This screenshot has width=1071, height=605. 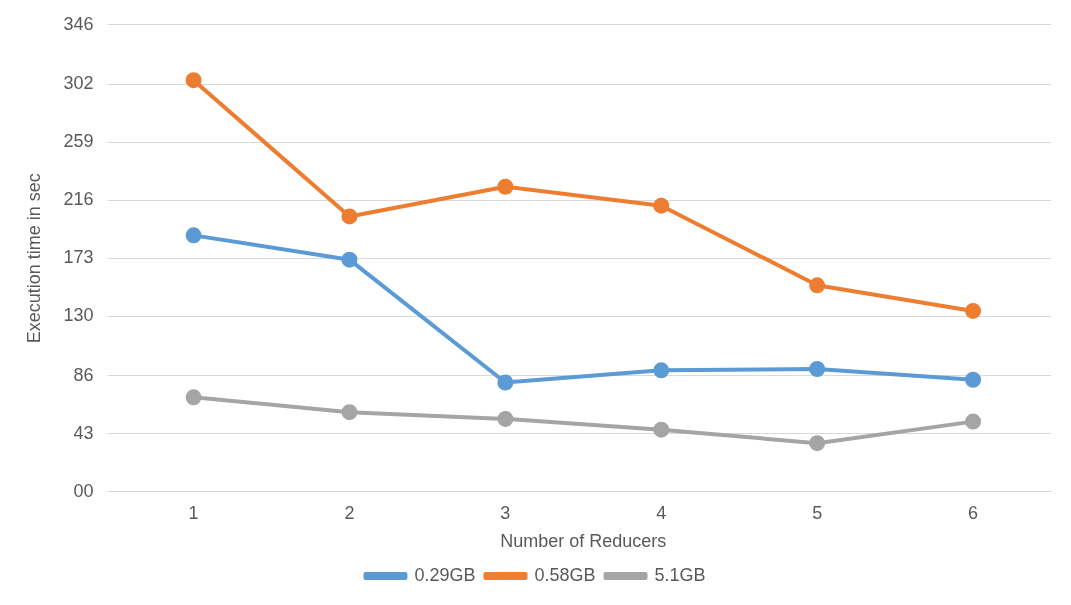 I want to click on legend-label: 0.58GB, so click(x=565, y=574).